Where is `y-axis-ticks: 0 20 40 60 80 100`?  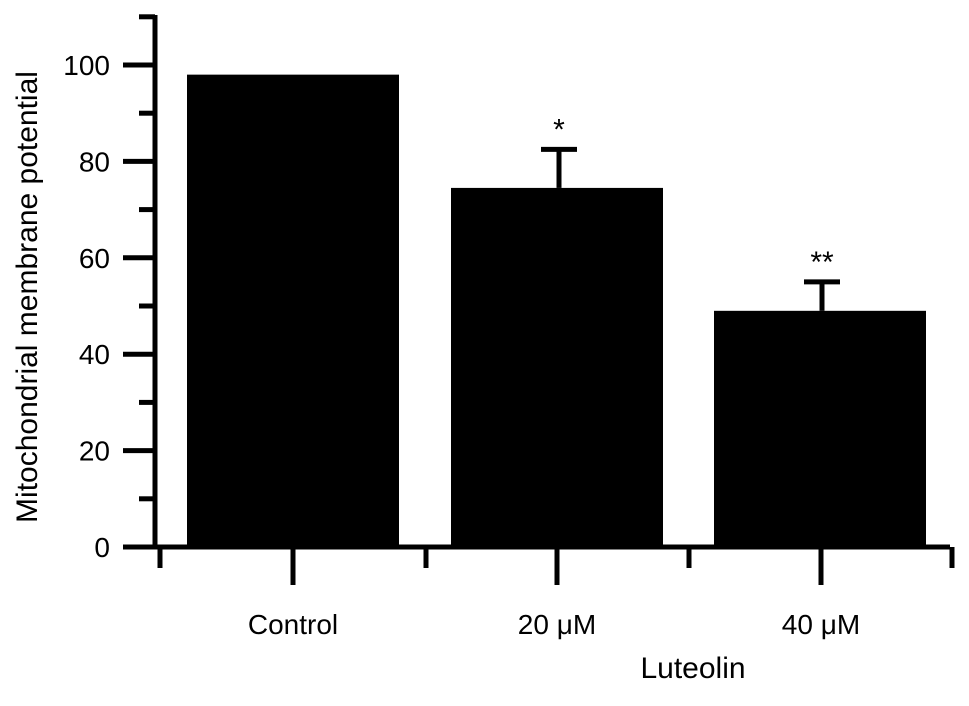 y-axis-ticks: 0 20 40 60 80 100 is located at coordinates (109, 288).